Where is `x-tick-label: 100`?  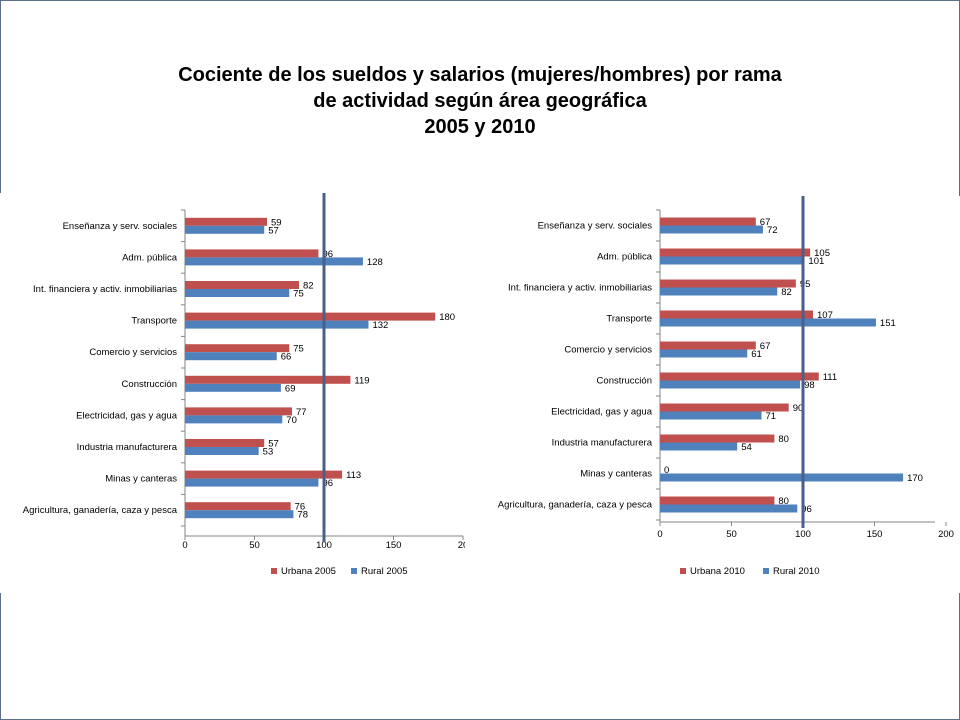
x-tick-label: 100 is located at coordinates (803, 534).